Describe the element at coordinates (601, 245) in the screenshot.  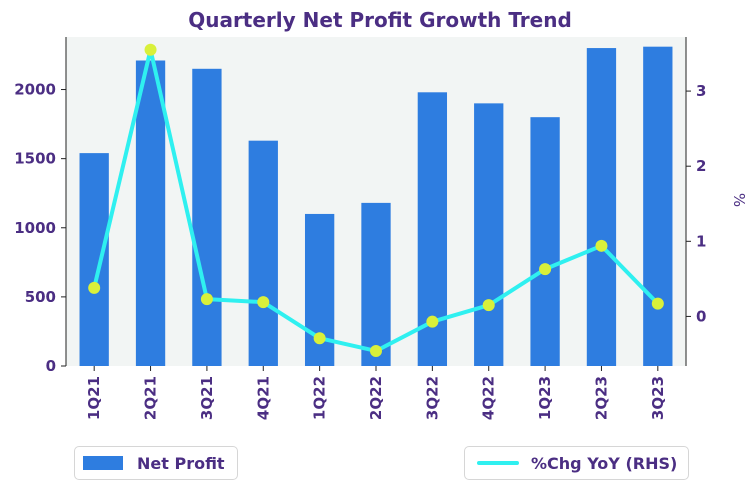
I see `pct-chg-point-2Q23` at that location.